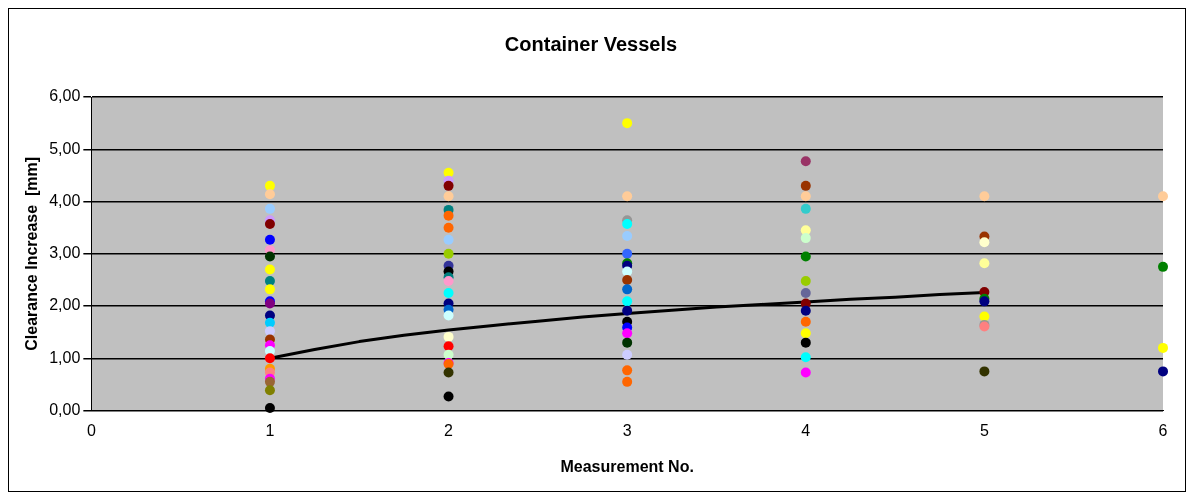 The width and height of the screenshot is (1194, 500). Describe the element at coordinates (270, 430) in the screenshot. I see `x-tick-label: 1` at that location.